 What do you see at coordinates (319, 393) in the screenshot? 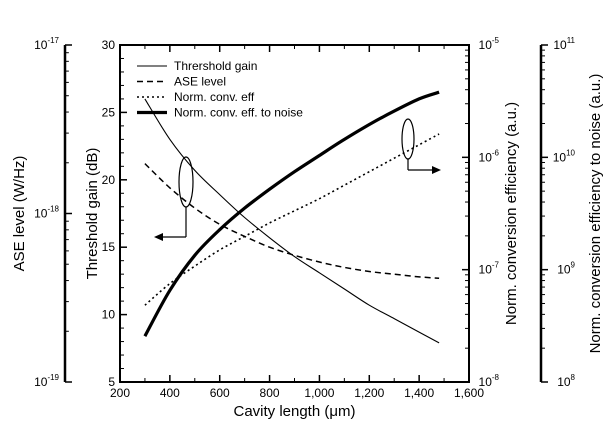
I see `x-tick-label: 1,000` at bounding box center [319, 393].